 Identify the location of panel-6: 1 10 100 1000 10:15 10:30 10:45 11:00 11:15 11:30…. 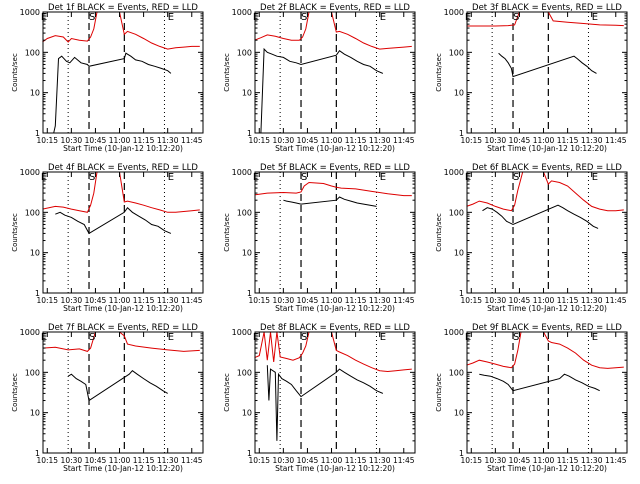
(531, 238).